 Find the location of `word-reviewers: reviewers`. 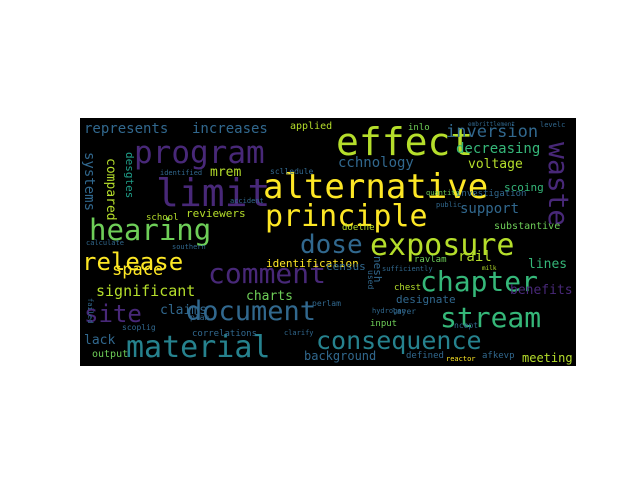

word-reviewers: reviewers is located at coordinates (216, 213).